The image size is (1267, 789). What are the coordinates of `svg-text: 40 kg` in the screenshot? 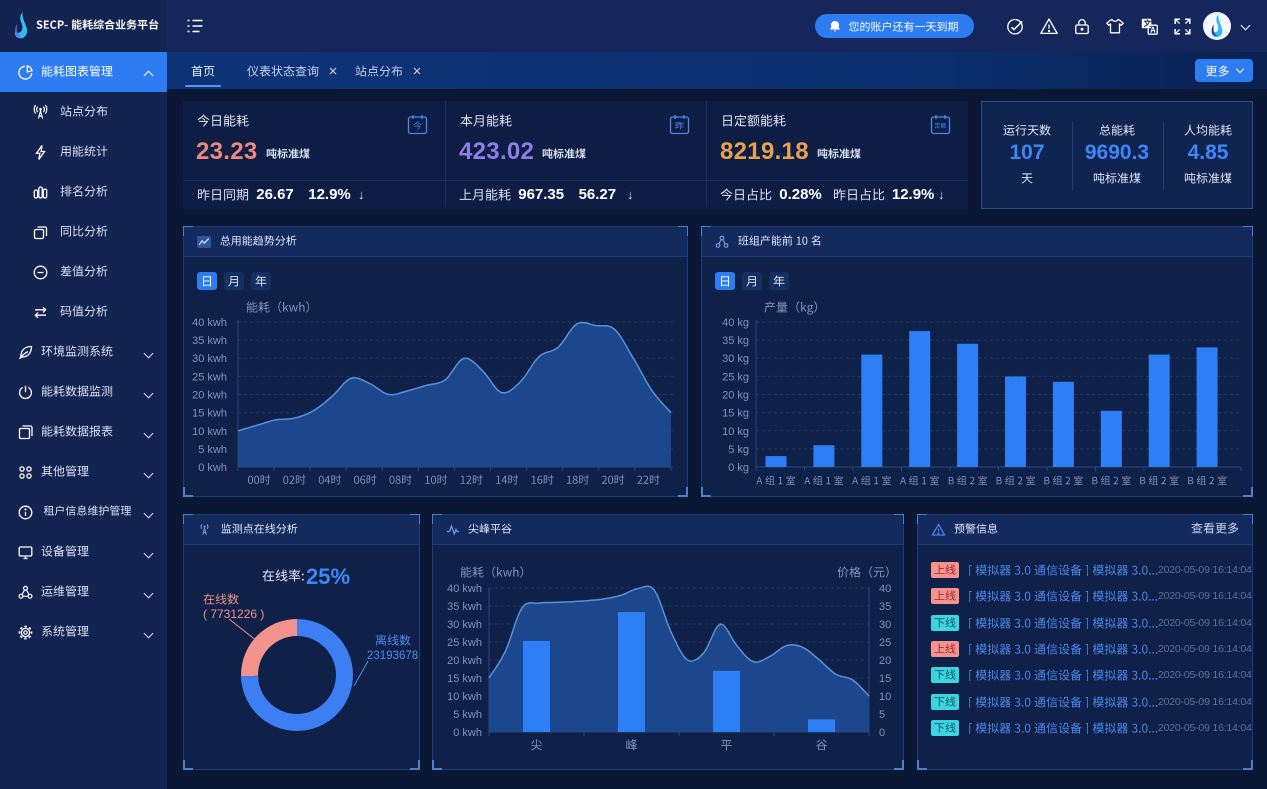 It's located at (735, 323).